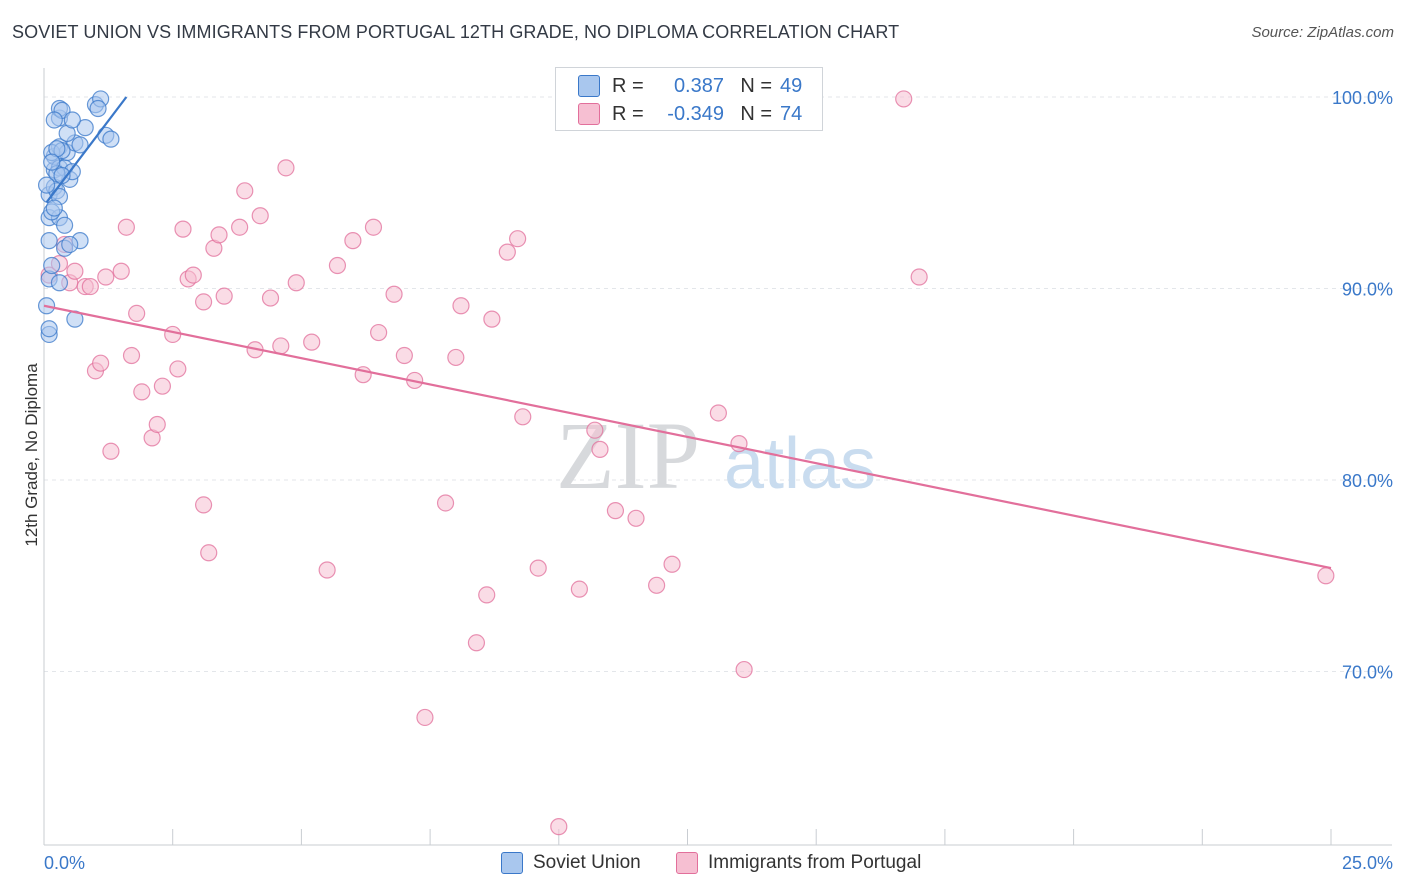  Describe the element at coordinates (791, 113) in the screenshot. I see `n-value: 74` at that location.